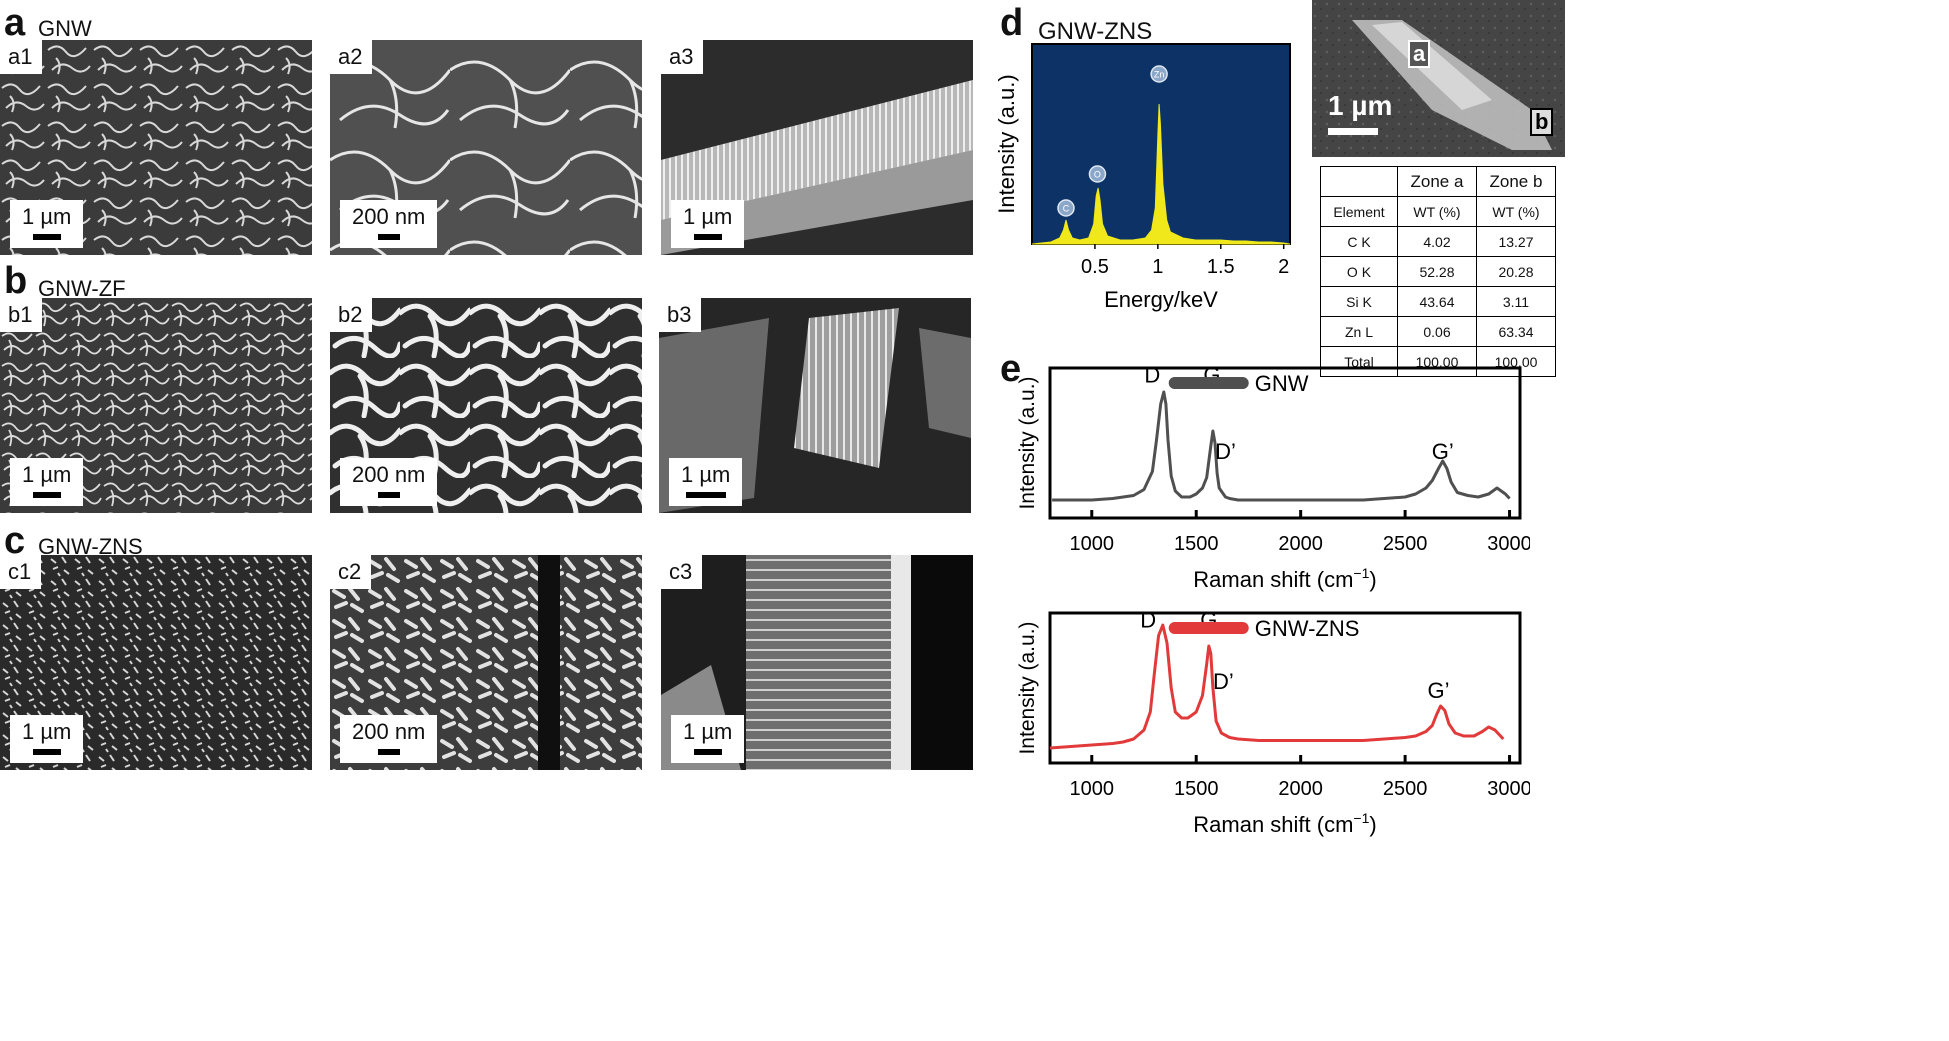 The image size is (1949, 1041). What do you see at coordinates (486, 147) in the screenshot?
I see `sem-image-a2: a2 200 nm` at bounding box center [486, 147].